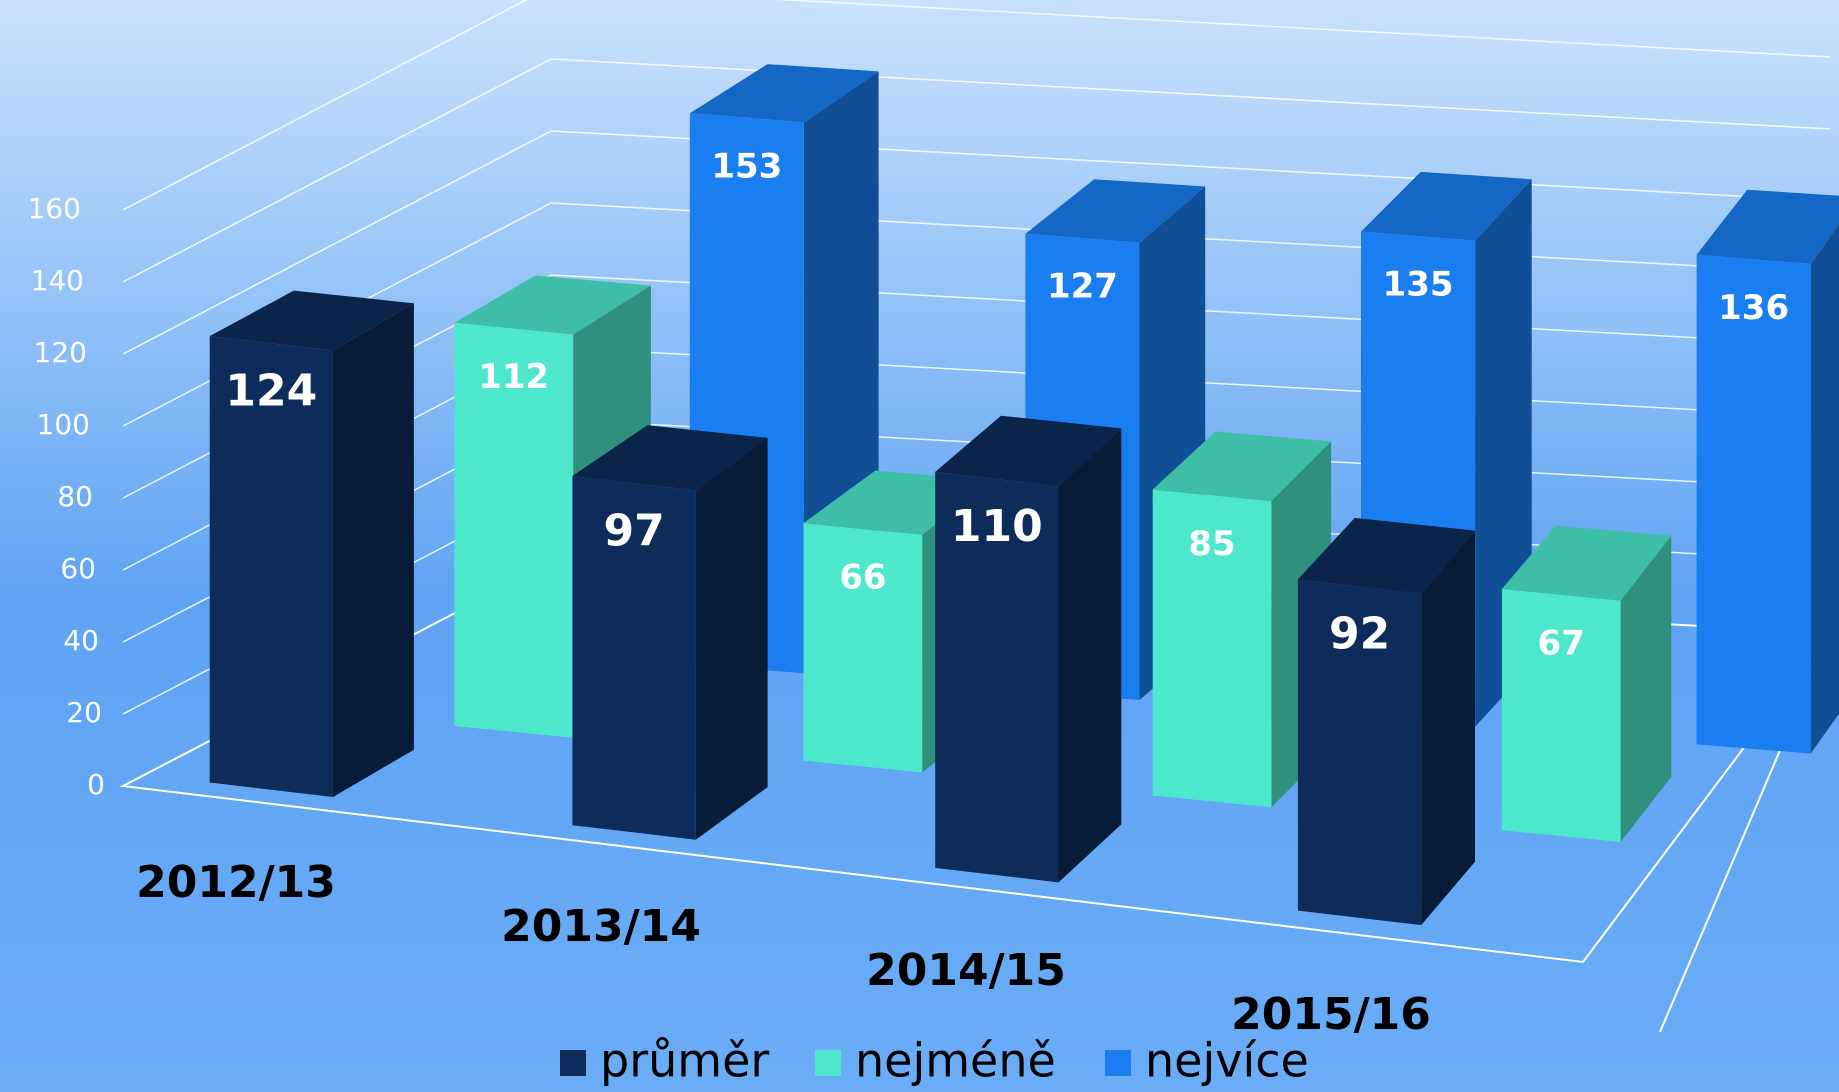  Describe the element at coordinates (684, 1061) in the screenshot. I see `legend-label: průměr` at that location.